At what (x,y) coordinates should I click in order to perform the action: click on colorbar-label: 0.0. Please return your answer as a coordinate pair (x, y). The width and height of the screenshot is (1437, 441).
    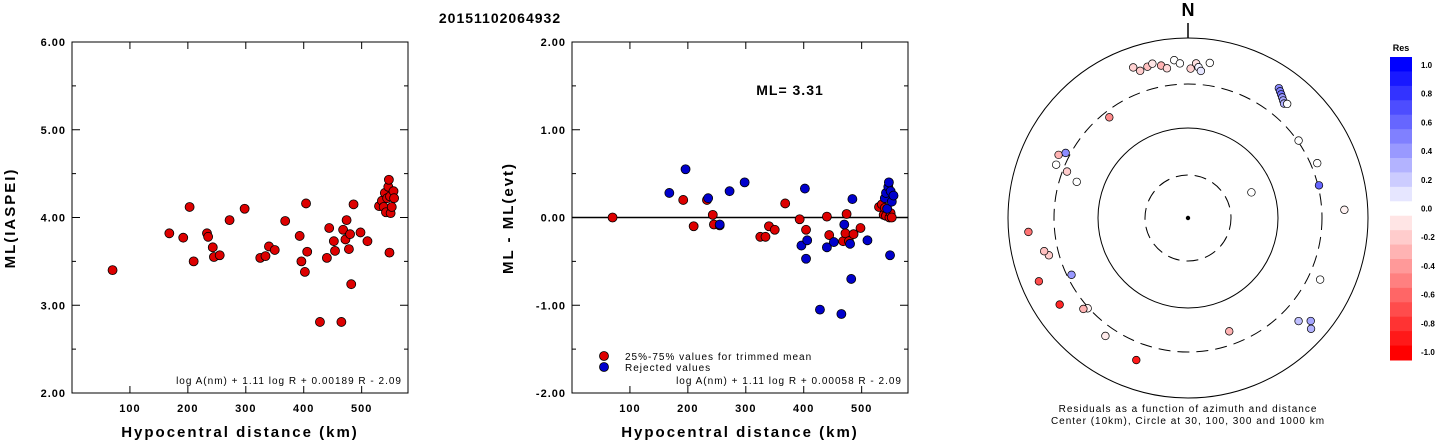
    Looking at the image, I should click on (1427, 209).